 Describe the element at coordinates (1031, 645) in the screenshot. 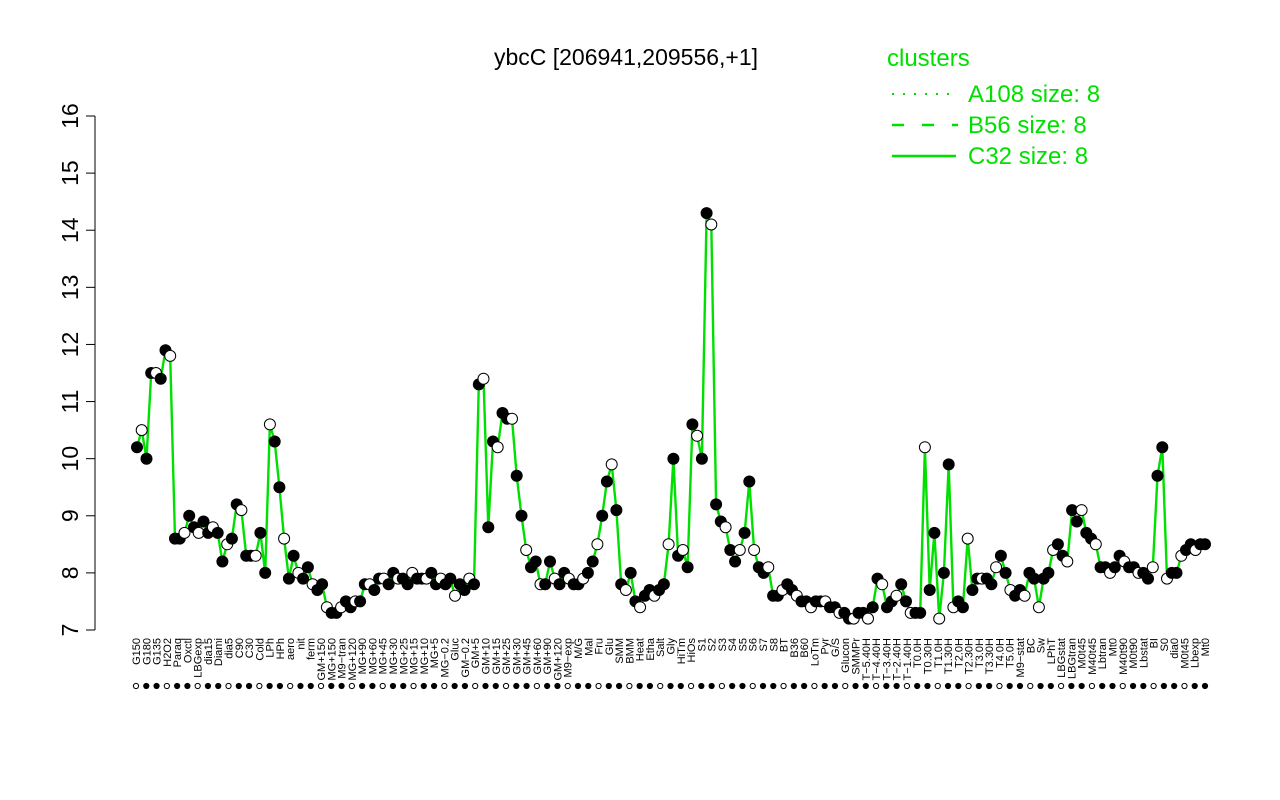

I see `x-tick-label: BC` at that location.